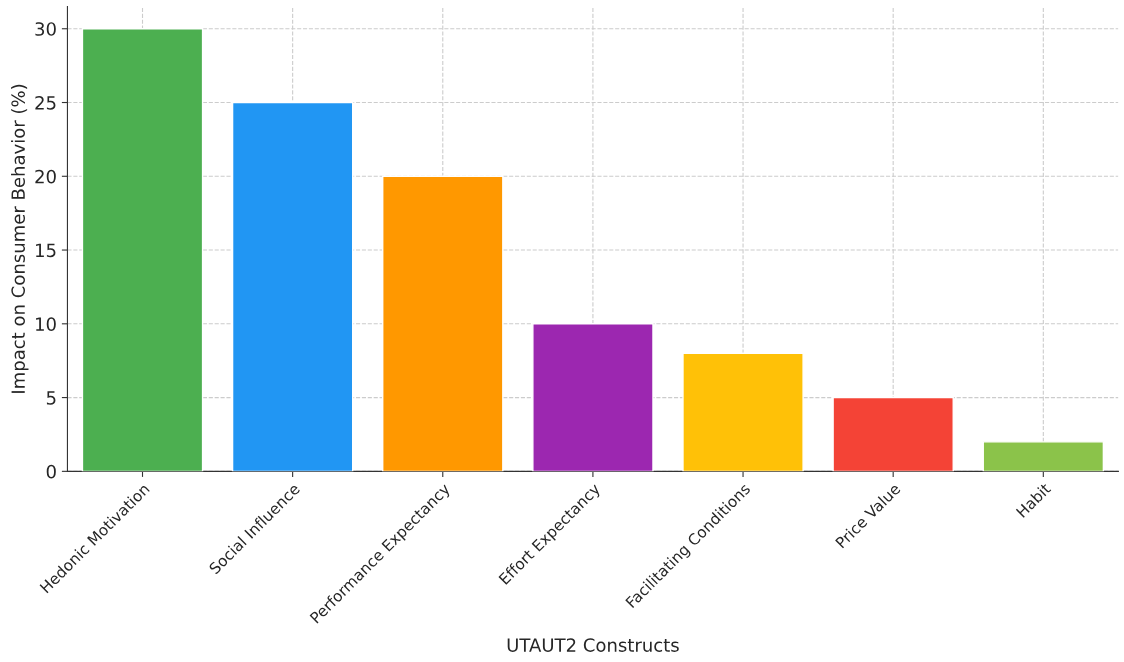 The image size is (1124, 662). What do you see at coordinates (46, 250) in the screenshot?
I see `y-tick-label: 15` at bounding box center [46, 250].